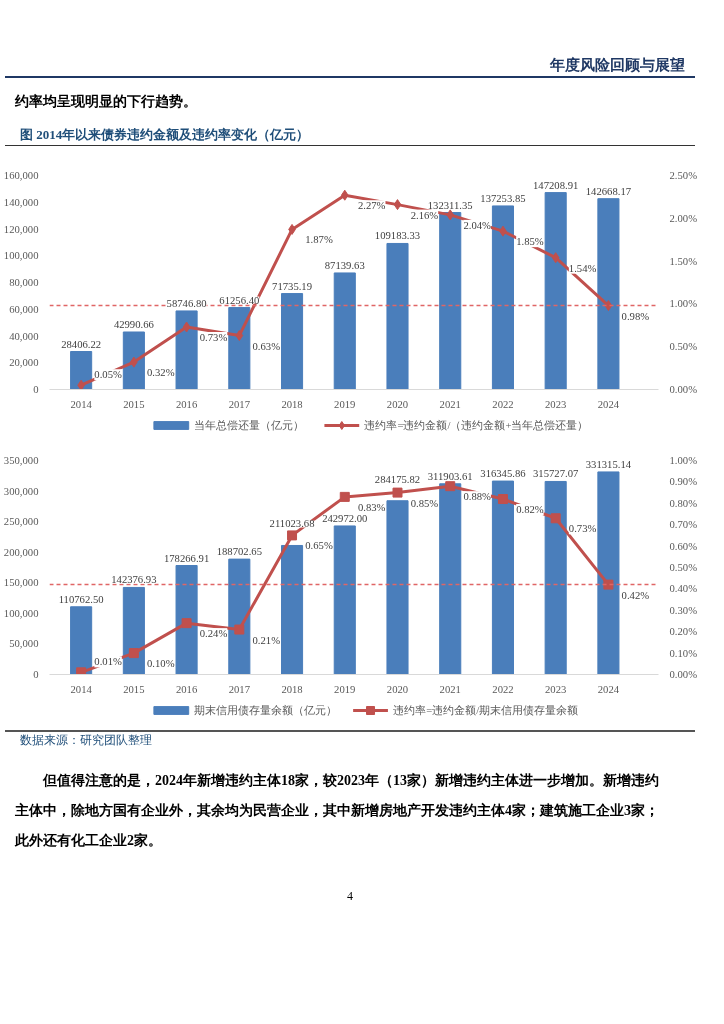 The image size is (724, 1024). What do you see at coordinates (683, 503) in the screenshot?
I see `y2-tick-label: 0.80%` at bounding box center [683, 503].